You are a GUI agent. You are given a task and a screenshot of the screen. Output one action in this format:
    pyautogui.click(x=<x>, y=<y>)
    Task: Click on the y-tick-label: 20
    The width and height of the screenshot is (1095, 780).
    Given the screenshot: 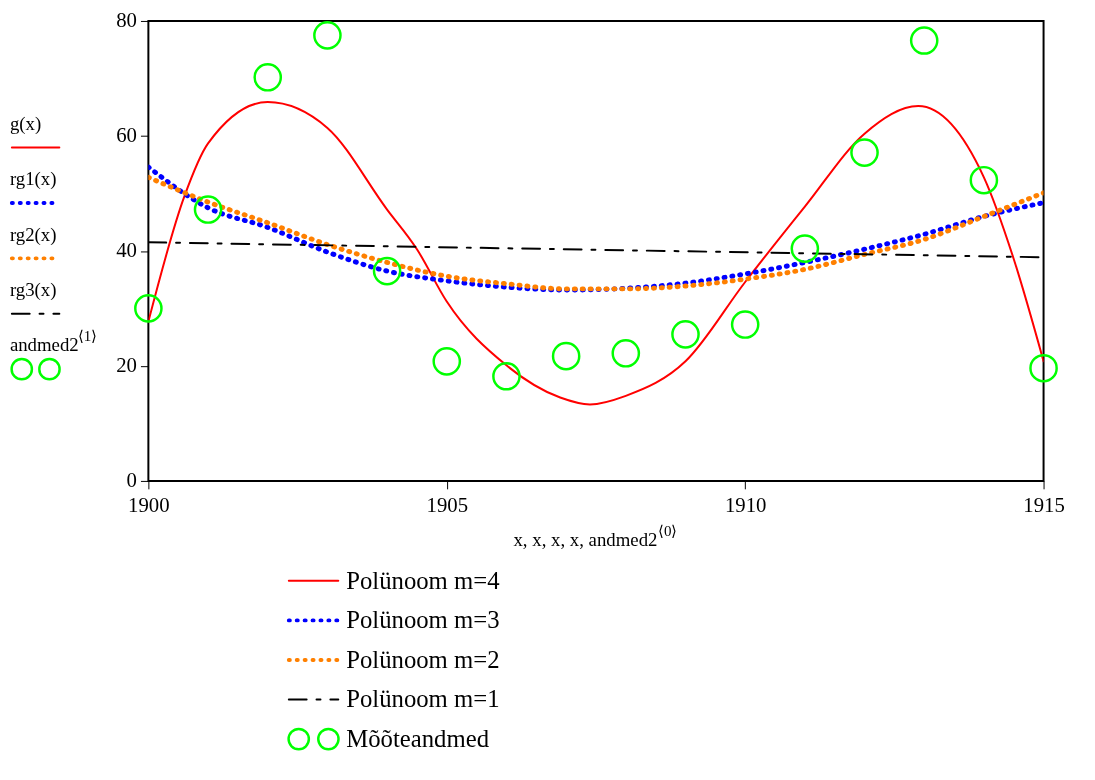 What is the action you would take?
    pyautogui.click(x=126, y=365)
    